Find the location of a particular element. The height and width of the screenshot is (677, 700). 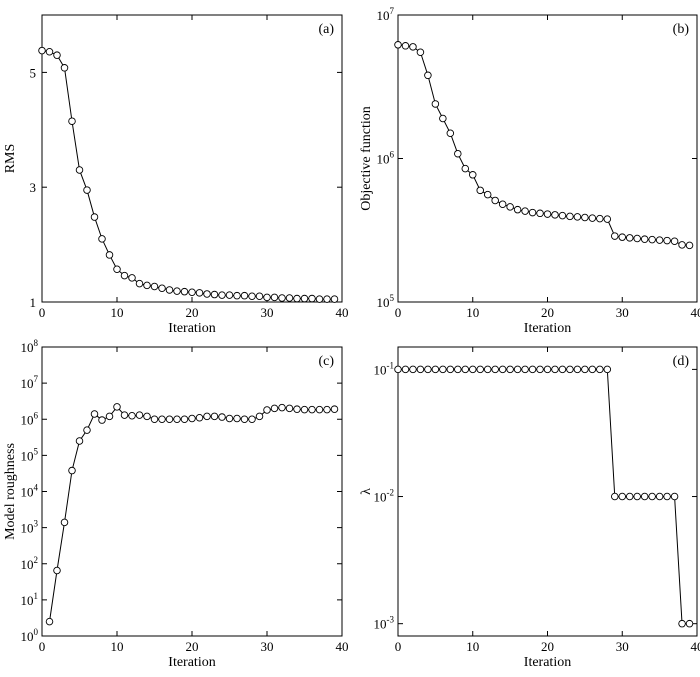

y-tick-label: 10⁶ is located at coordinates (386, 158).